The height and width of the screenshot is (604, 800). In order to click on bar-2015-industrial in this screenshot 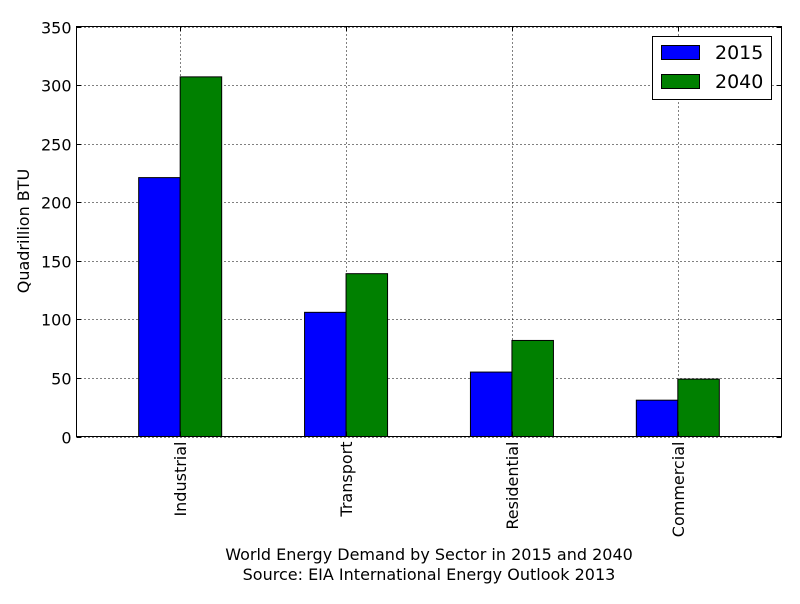, I will do `click(159, 307)`.